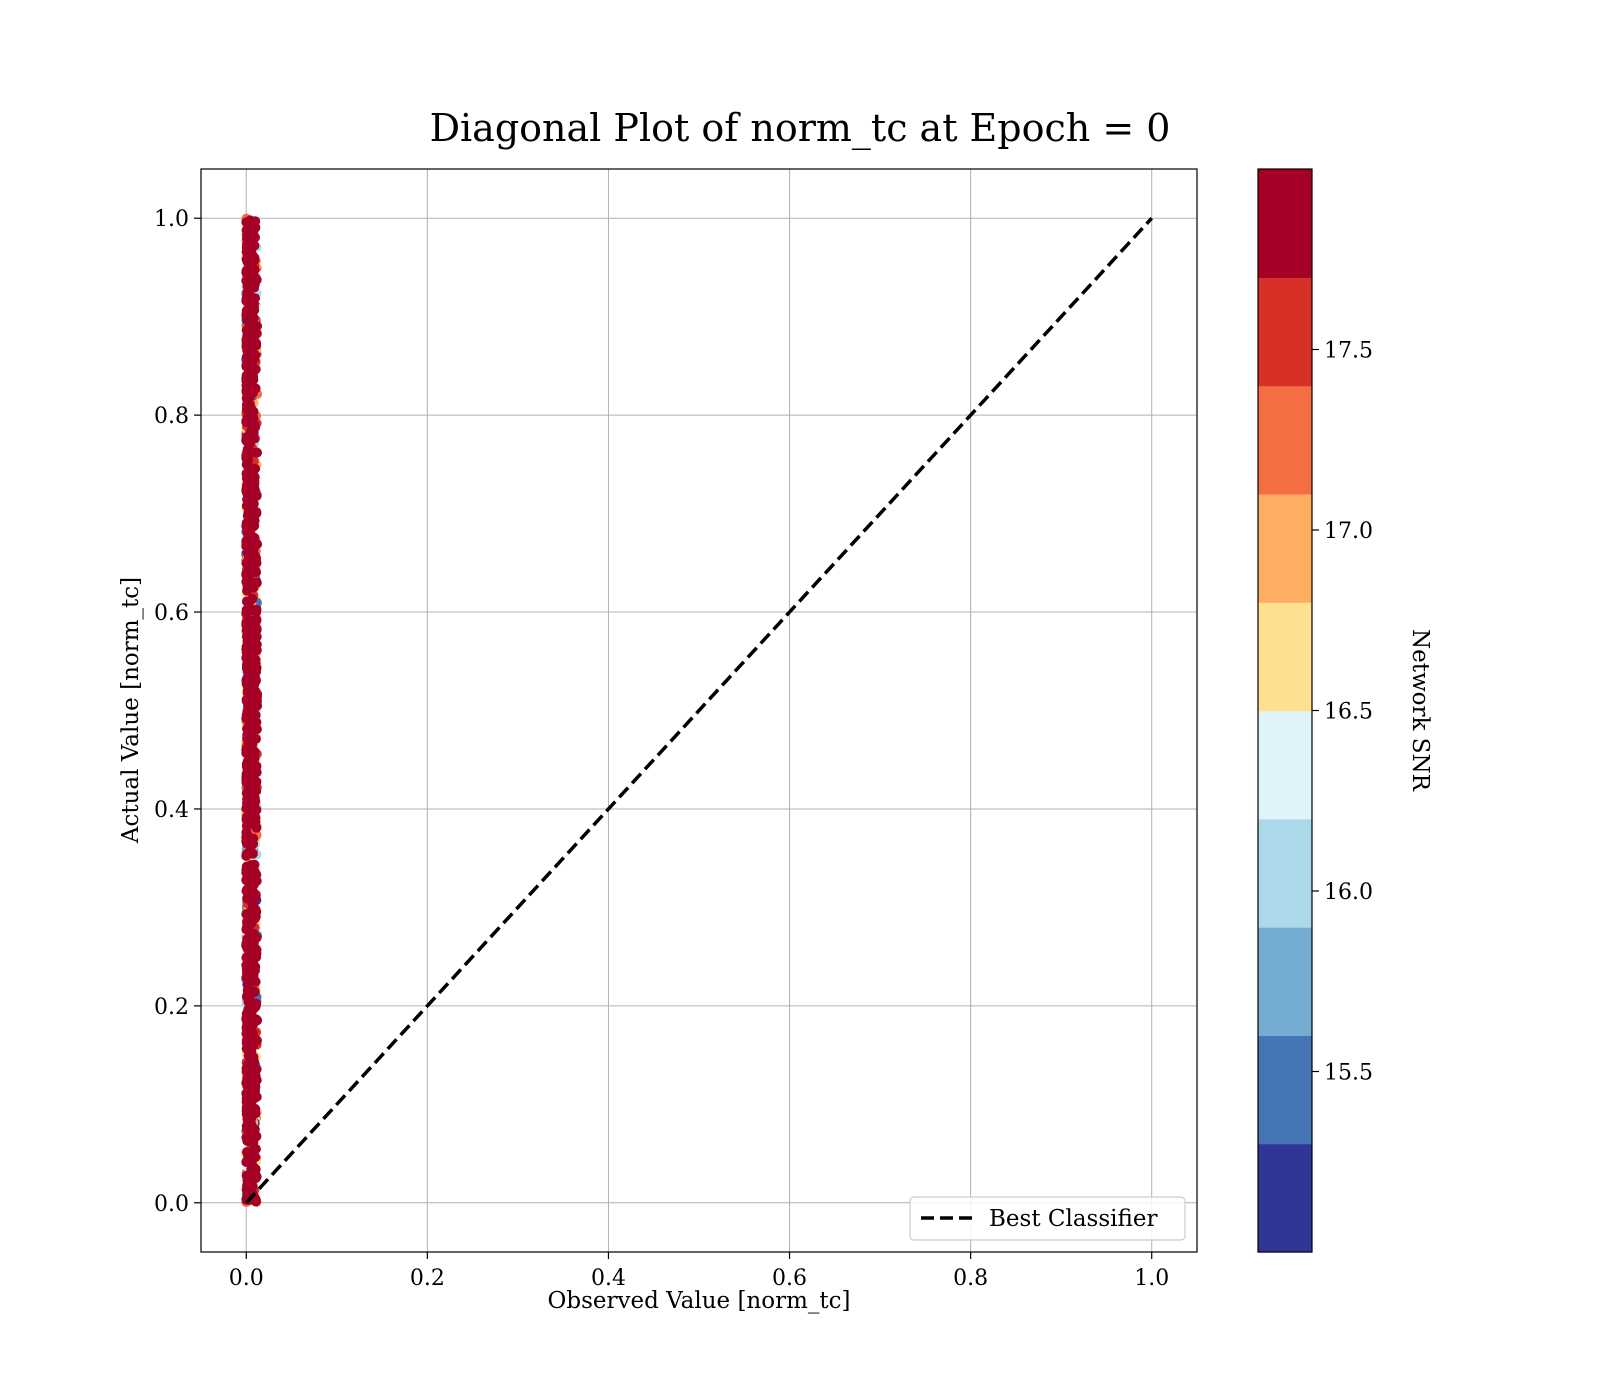 The width and height of the screenshot is (1600, 1400). I want to click on legend-box, so click(1047, 1218).